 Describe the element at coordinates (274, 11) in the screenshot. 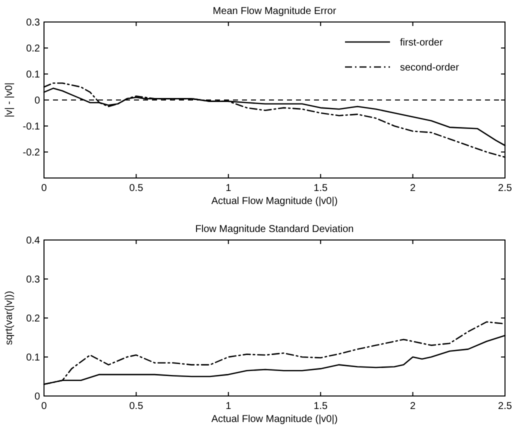

I see `chart-title: Mean Flow Magnitude Error` at that location.